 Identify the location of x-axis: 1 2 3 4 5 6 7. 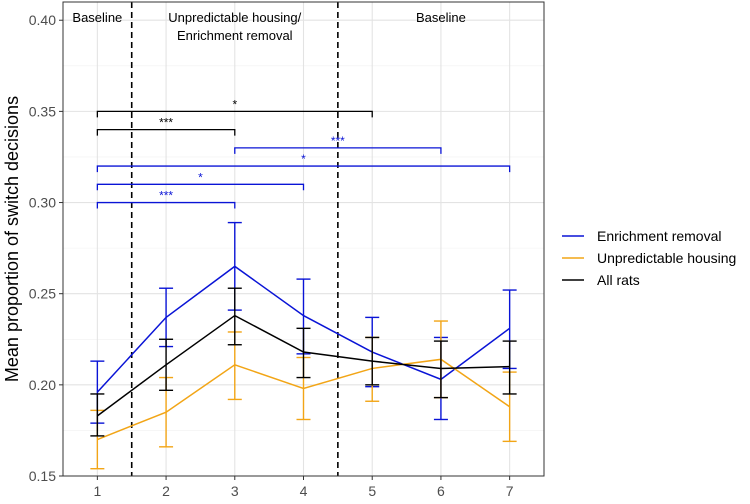
(303, 487).